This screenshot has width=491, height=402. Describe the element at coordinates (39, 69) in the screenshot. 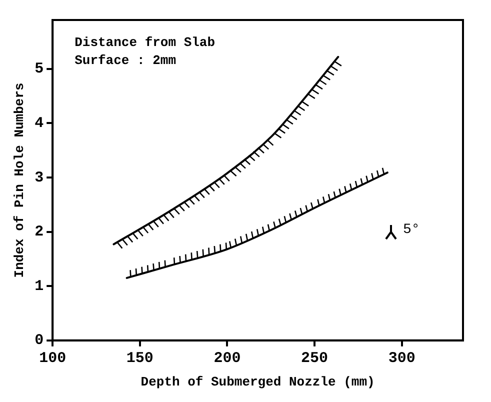

I see `y-tick-label: 5` at that location.